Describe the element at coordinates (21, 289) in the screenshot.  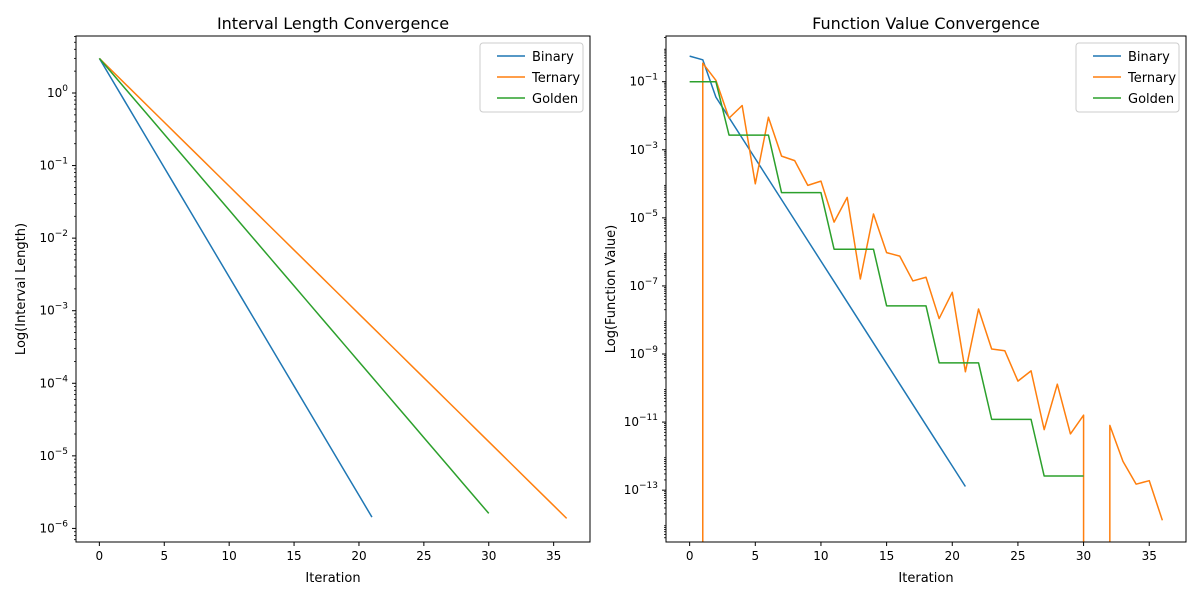
I see `interval-y-axis-label: Log(Interval Length)` at that location.